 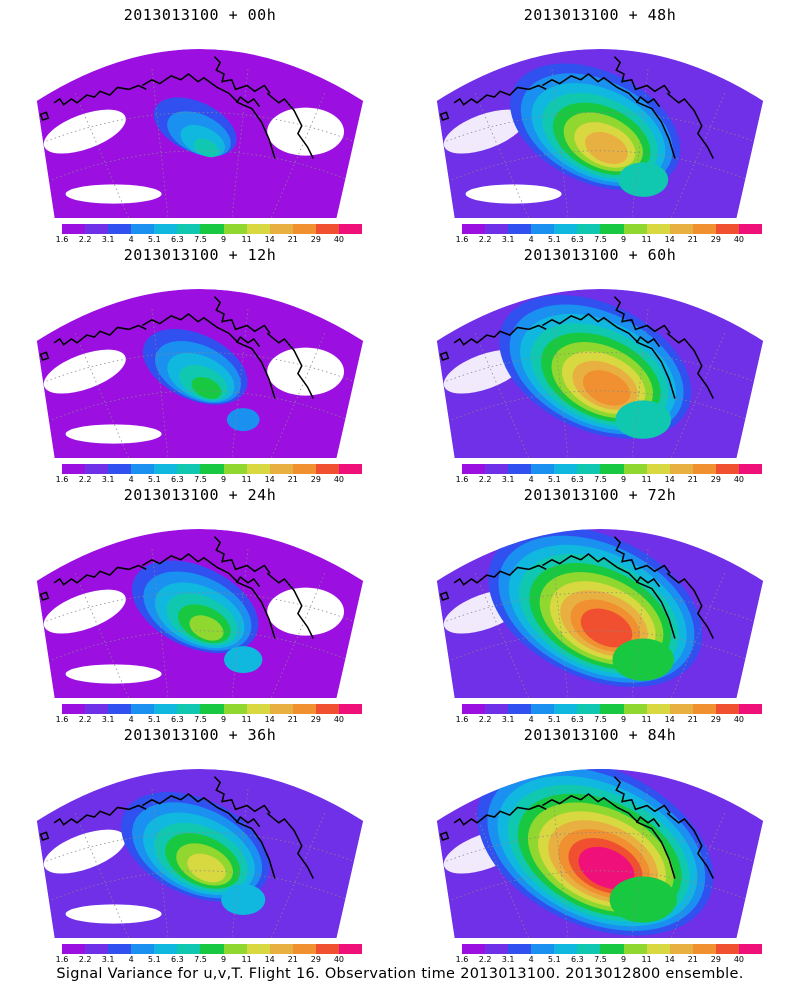 What do you see at coordinates (531, 479) in the screenshot?
I see `colorbar-tick-label: 4` at bounding box center [531, 479].